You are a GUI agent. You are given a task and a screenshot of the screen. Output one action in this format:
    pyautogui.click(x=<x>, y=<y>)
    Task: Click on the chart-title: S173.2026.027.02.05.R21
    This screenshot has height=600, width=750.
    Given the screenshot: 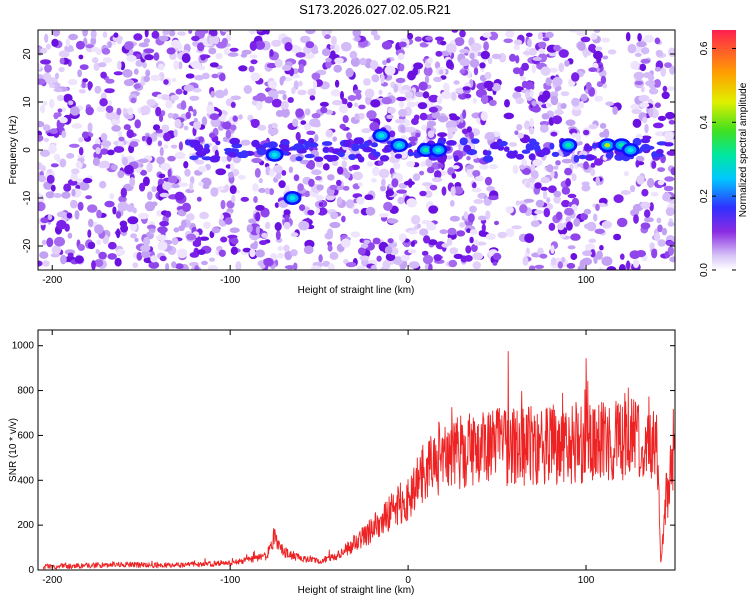 What is the action you would take?
    pyautogui.click(x=375, y=9)
    